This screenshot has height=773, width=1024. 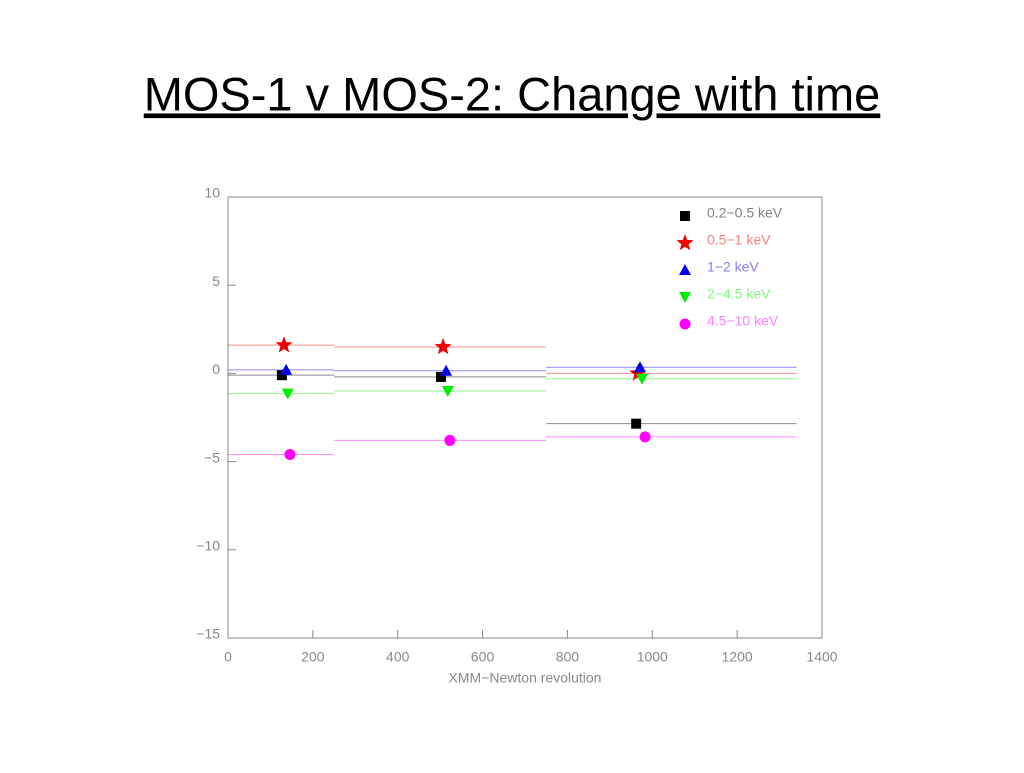 What do you see at coordinates (652, 657) in the screenshot?
I see `x-tick-label: 1000` at bounding box center [652, 657].